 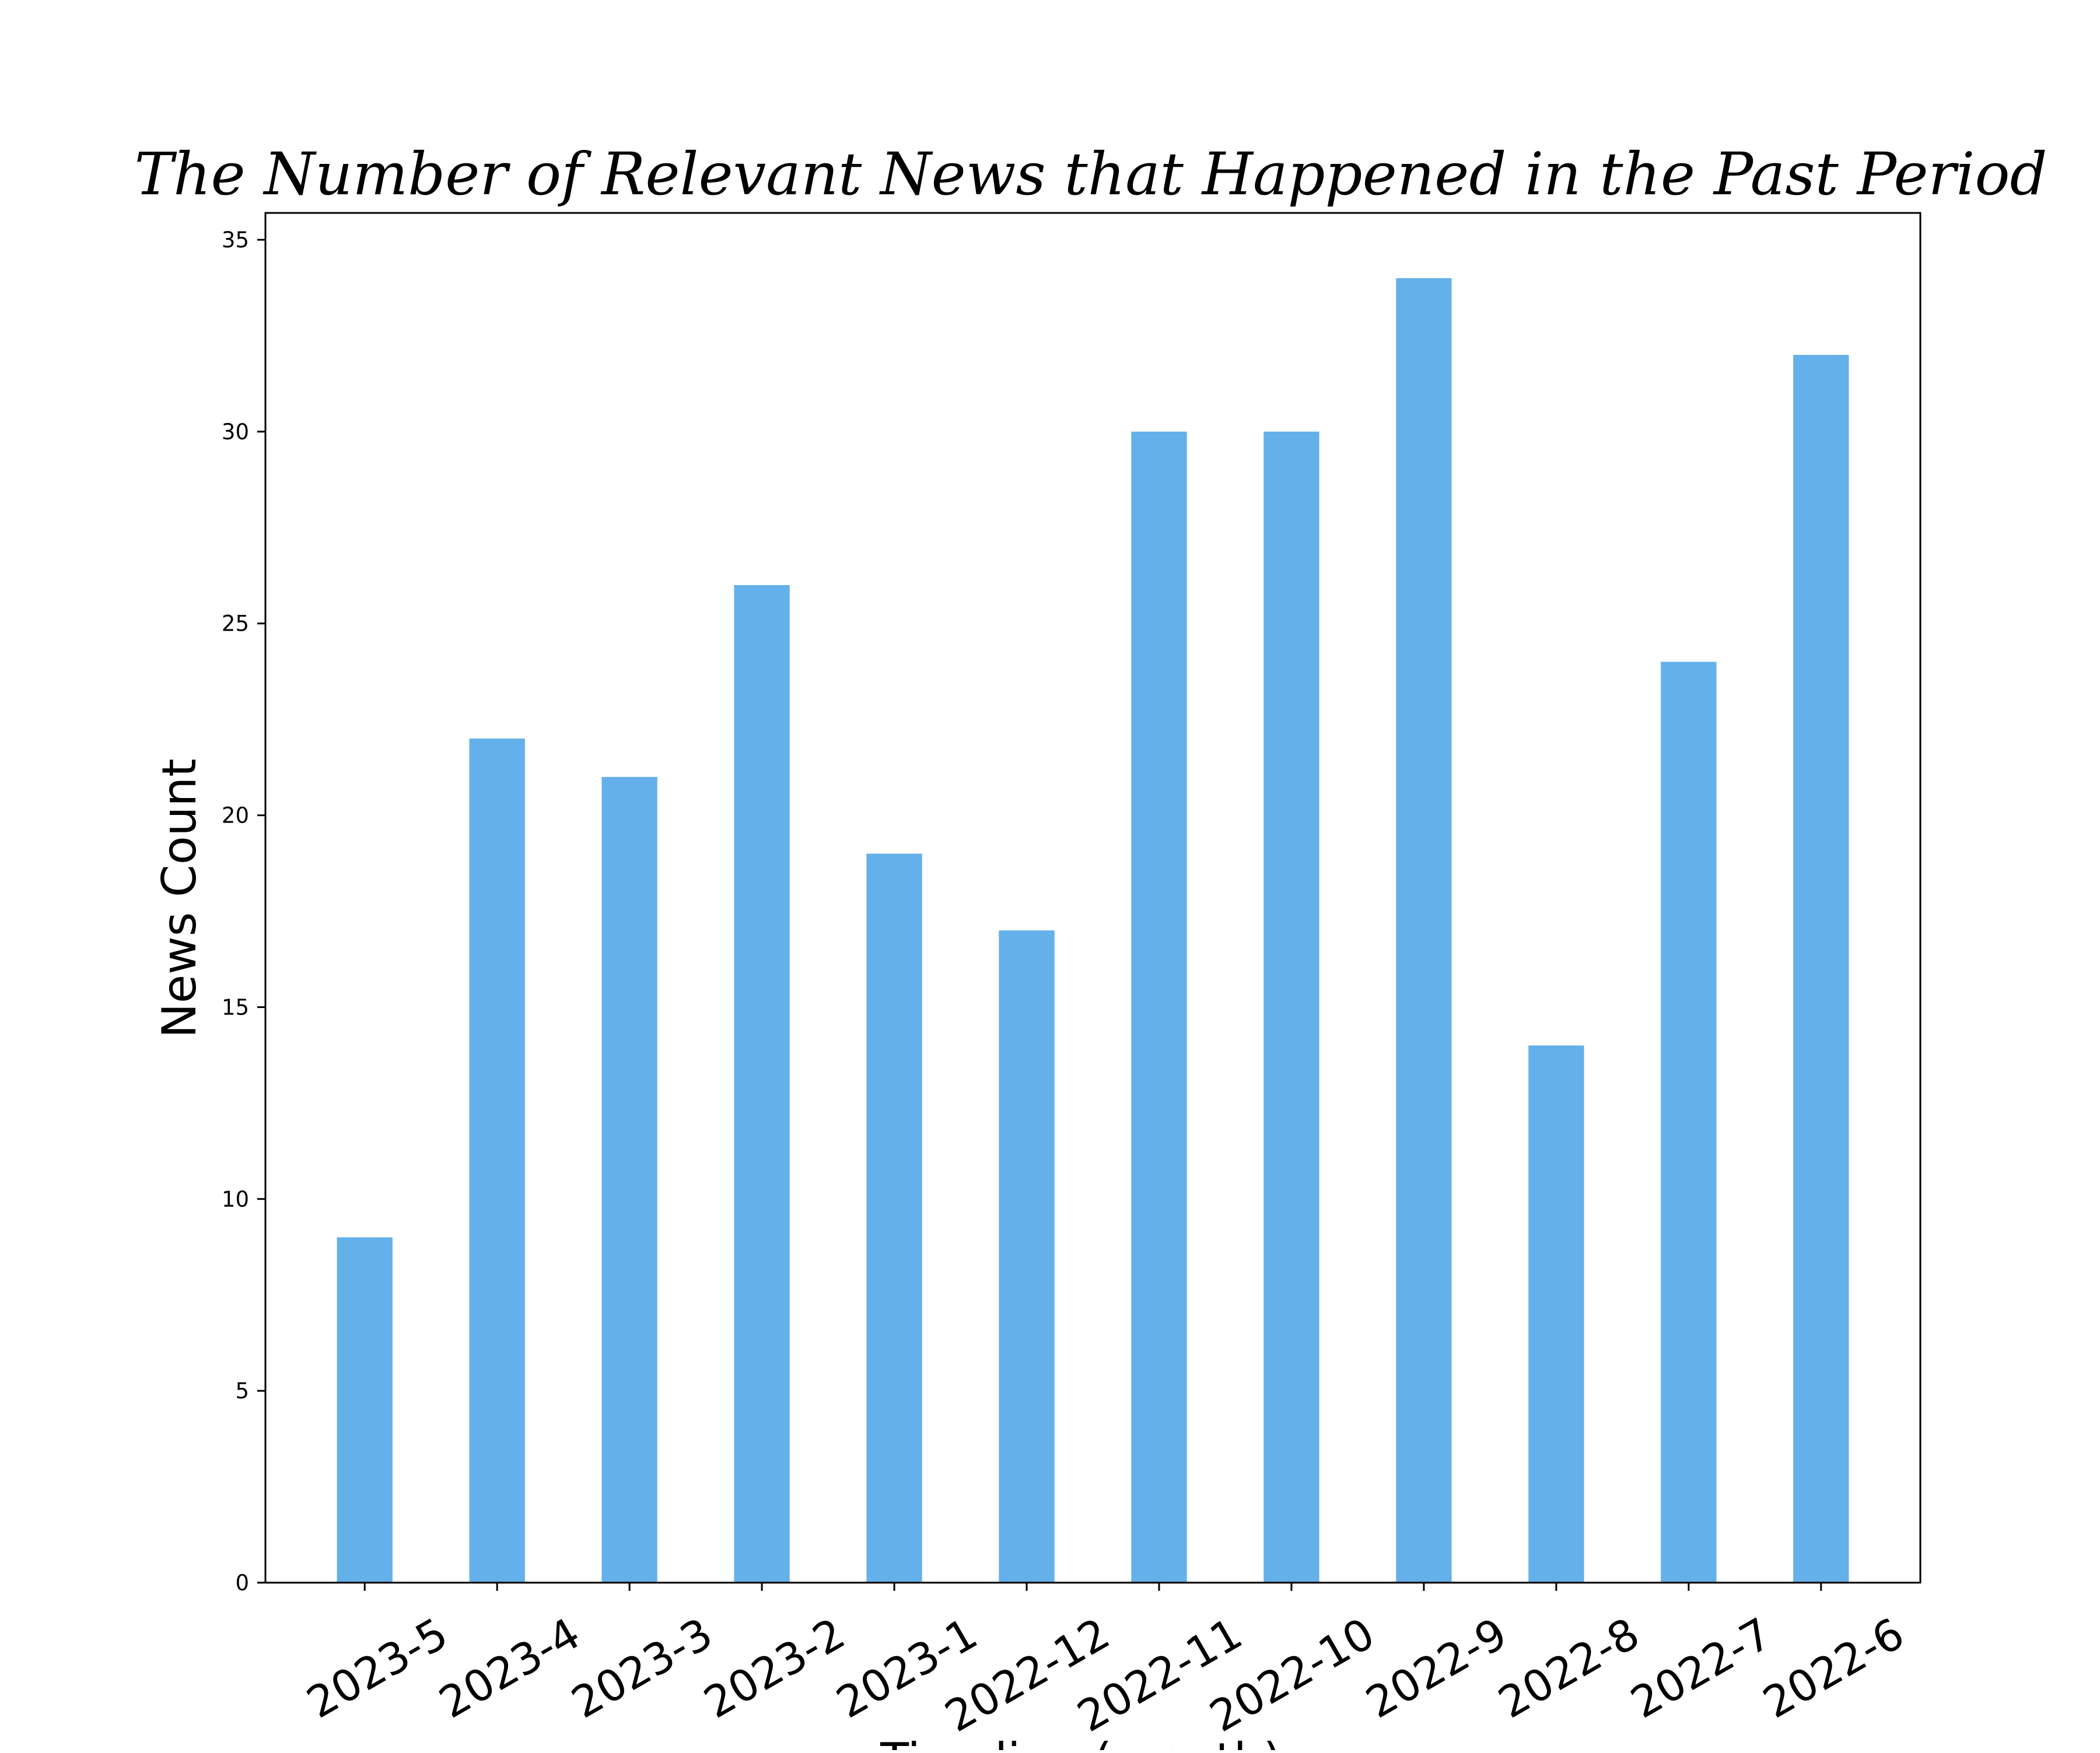 I want to click on y-tick-label-0: 0, so click(x=242, y=1582).